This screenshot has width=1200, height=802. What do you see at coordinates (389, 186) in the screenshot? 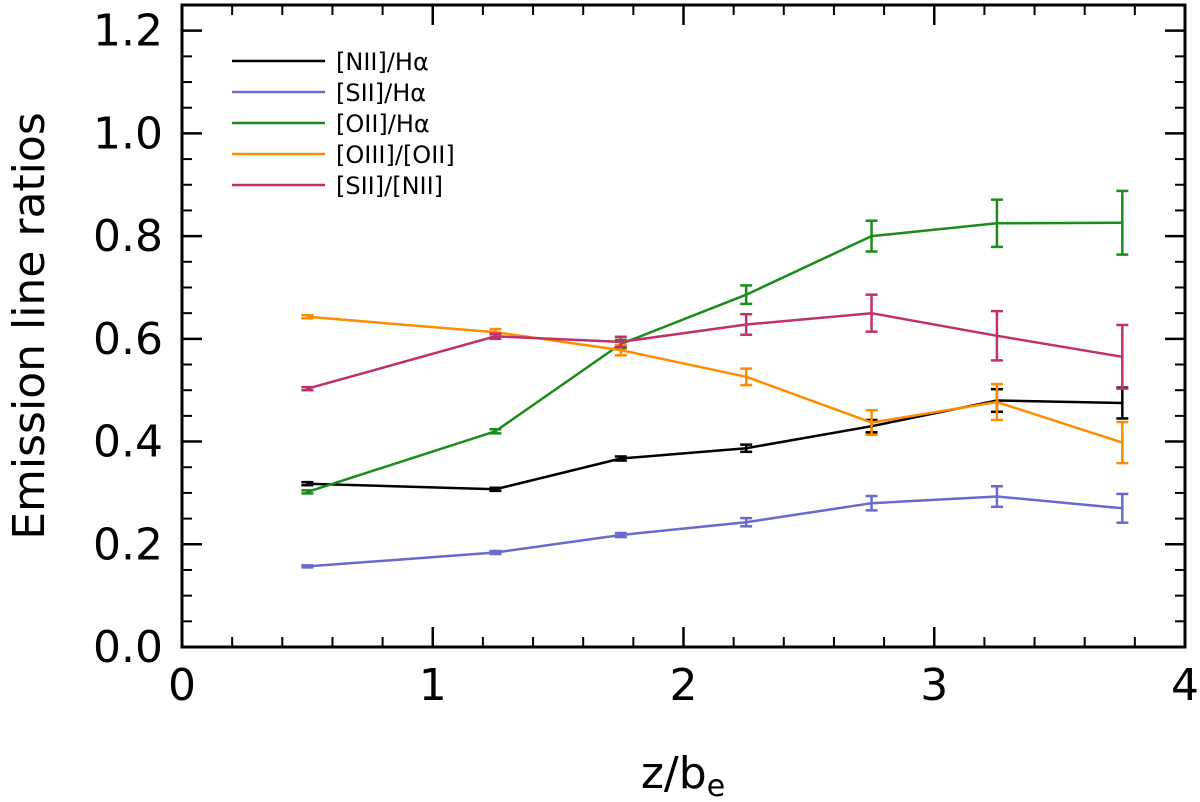
I see `legend-label: [SII]/[NII]` at bounding box center [389, 186].